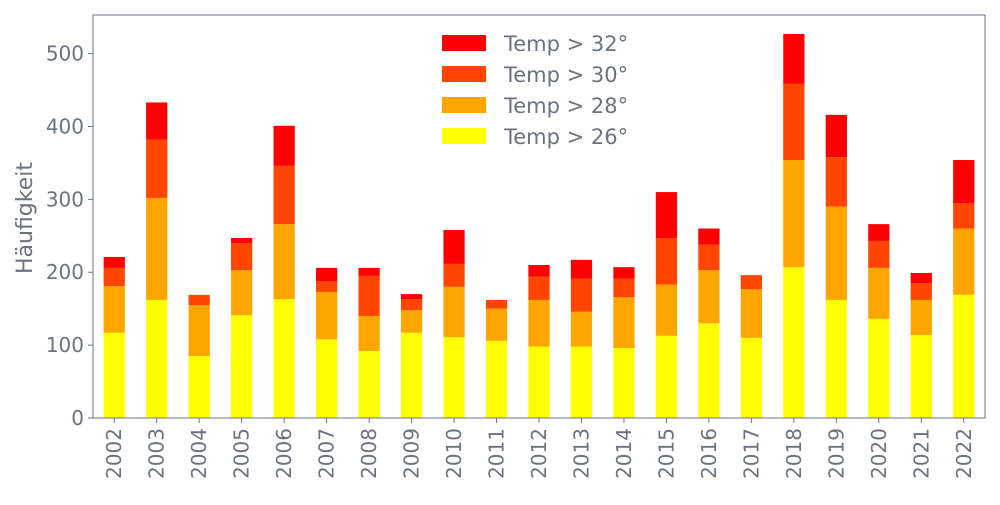  Describe the element at coordinates (454, 453) in the screenshot. I see `x-tick-label: 2010` at that location.